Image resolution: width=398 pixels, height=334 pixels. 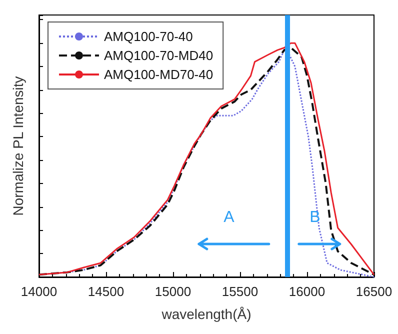 I want to click on annotation: B, so click(x=315, y=217).